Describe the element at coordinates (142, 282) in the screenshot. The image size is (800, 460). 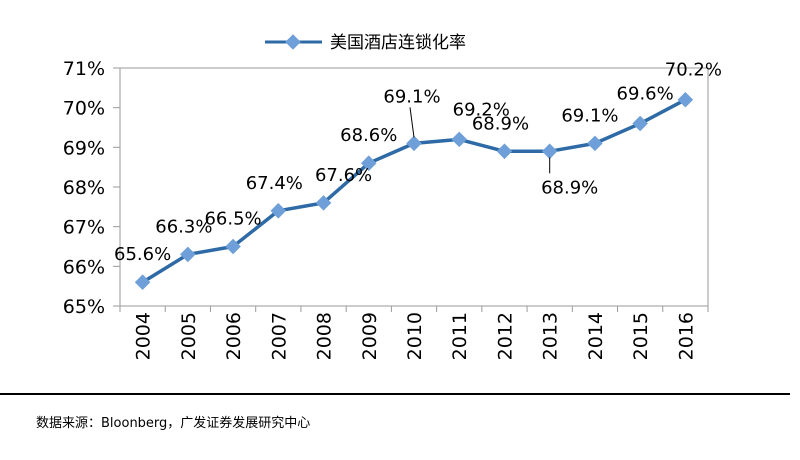
I see `data-point-2004` at that location.